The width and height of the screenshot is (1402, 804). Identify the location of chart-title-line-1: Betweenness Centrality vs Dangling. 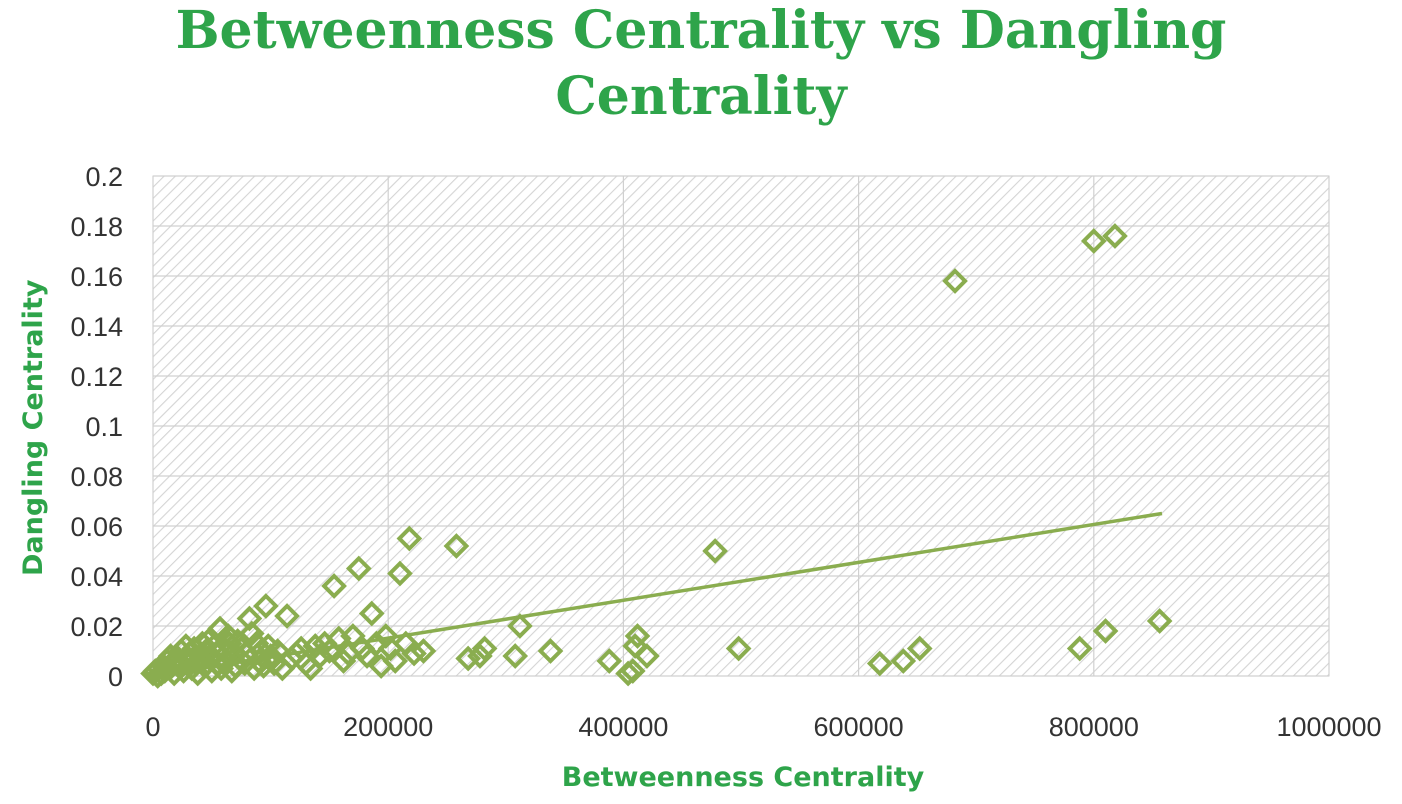
(701, 30).